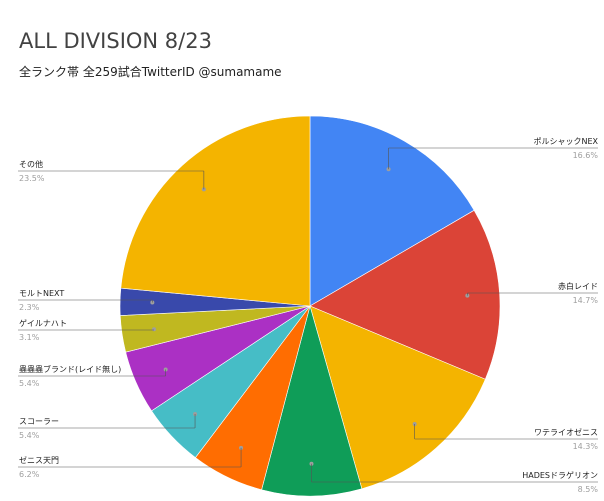 The height and width of the screenshot is (501, 604). What do you see at coordinates (560, 475) in the screenshot?
I see `slice-label: HADESドラゲリオン` at bounding box center [560, 475].